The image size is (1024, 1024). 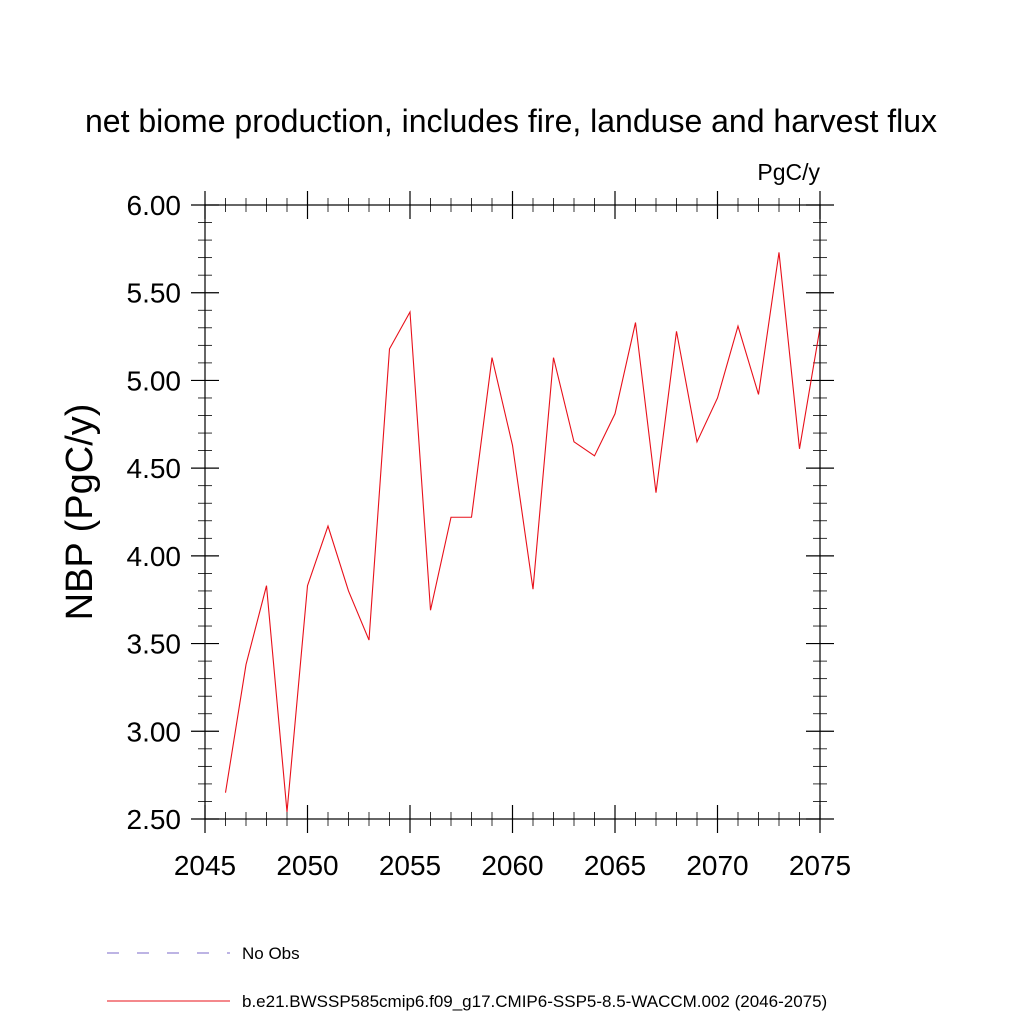 I want to click on x-tick-label: 2050, so click(x=307, y=865).